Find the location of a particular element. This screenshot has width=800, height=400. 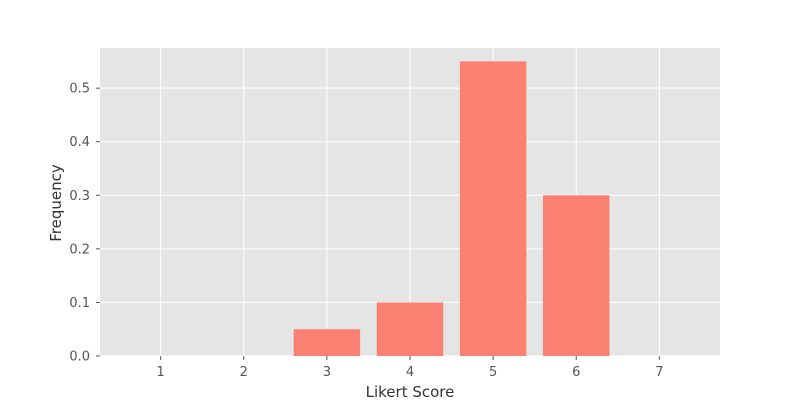

y-tick-label: 0.3 is located at coordinates (79, 196).